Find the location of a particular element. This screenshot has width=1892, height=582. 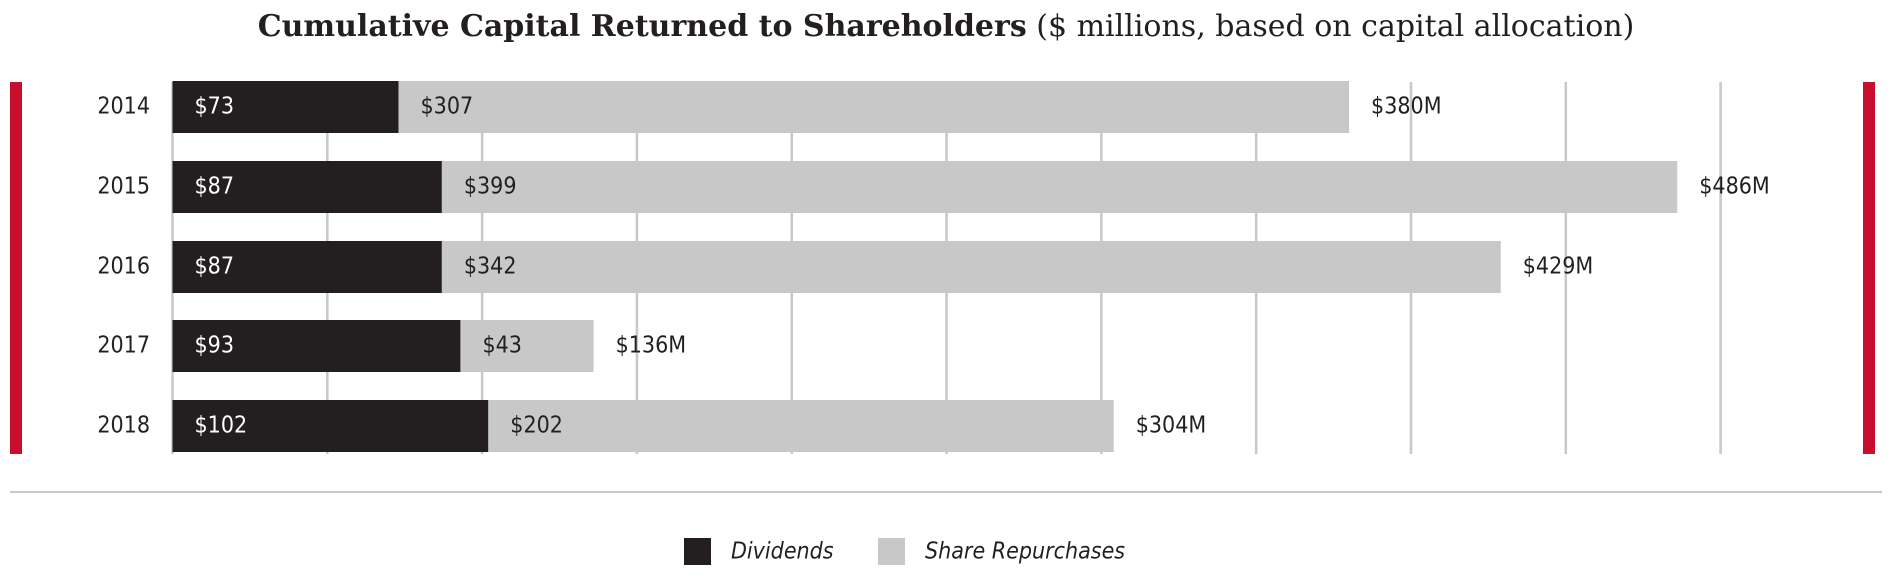

y-tick-label: 2018 is located at coordinates (123, 426).